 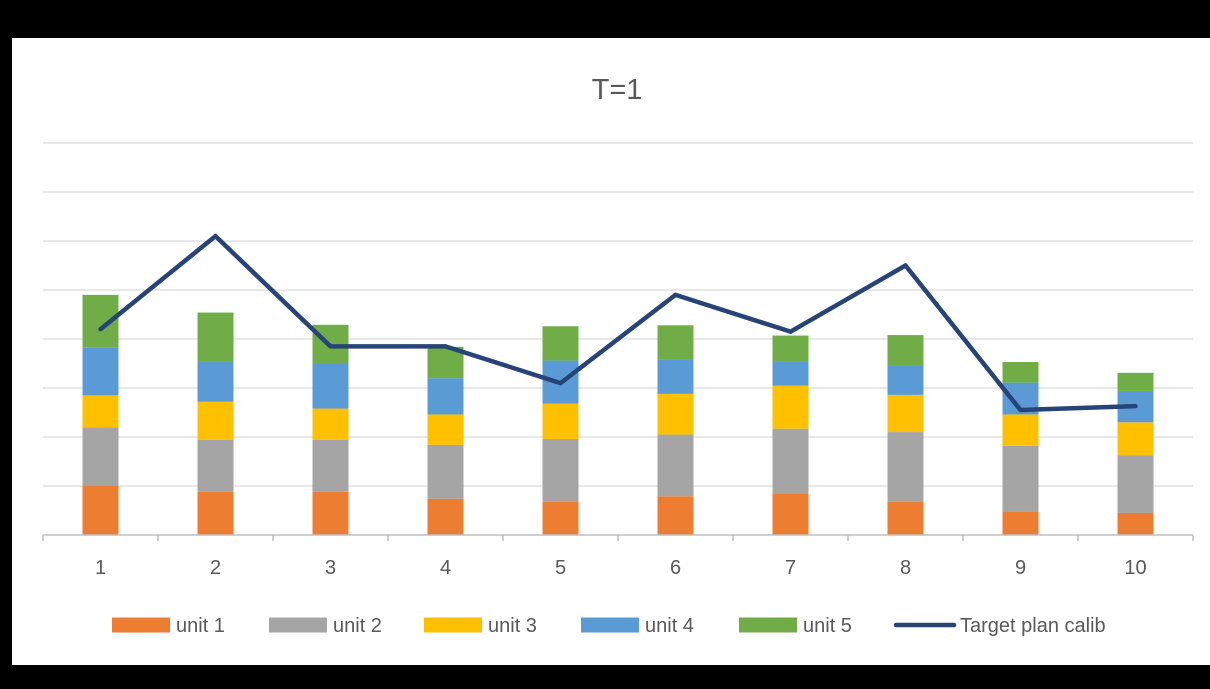 I want to click on legend-label-unit-2: unit 2, so click(x=357, y=626).